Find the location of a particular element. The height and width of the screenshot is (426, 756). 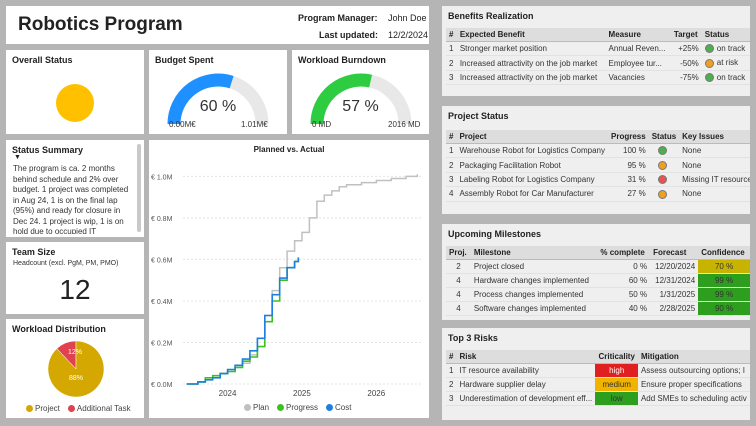

mitigation-cell: Add SMEs to scheduling activ is located at coordinates (693, 398).